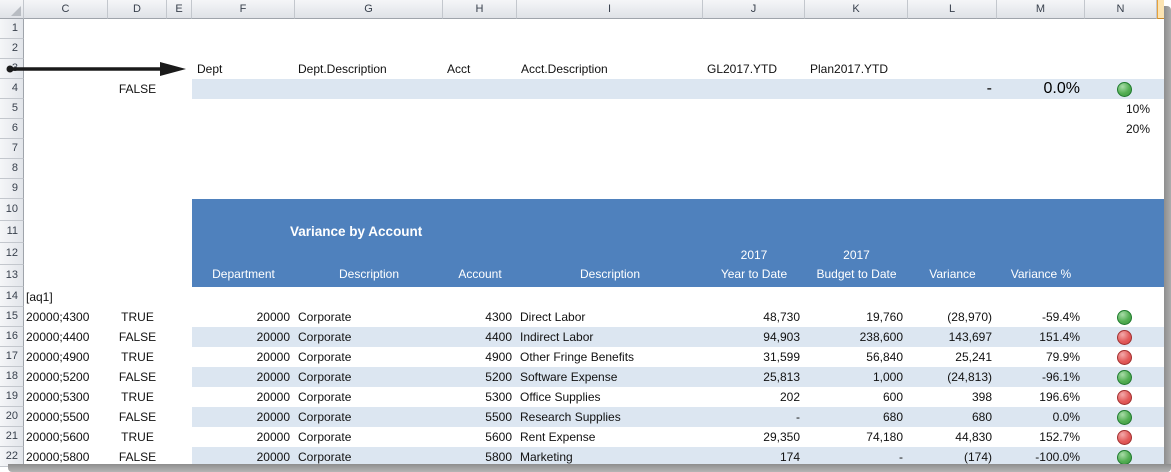 Image resolution: width=1171 pixels, height=472 pixels. I want to click on cell-year-to-date: 94,903, so click(781, 337).